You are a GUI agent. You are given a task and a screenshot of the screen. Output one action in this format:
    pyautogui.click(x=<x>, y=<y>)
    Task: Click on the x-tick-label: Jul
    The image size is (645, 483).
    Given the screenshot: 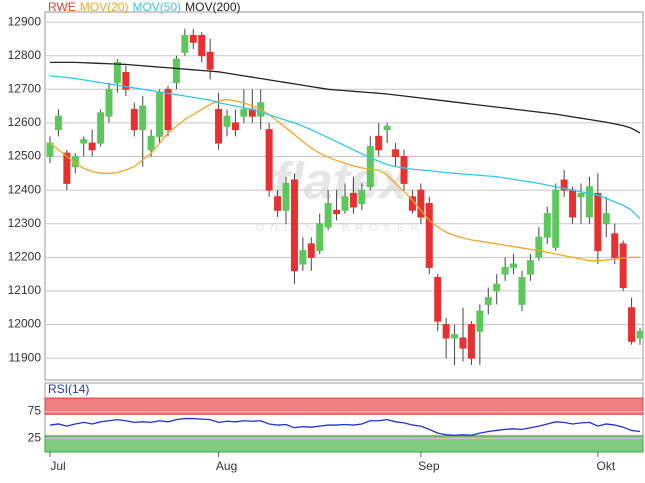 What is the action you would take?
    pyautogui.click(x=57, y=466)
    